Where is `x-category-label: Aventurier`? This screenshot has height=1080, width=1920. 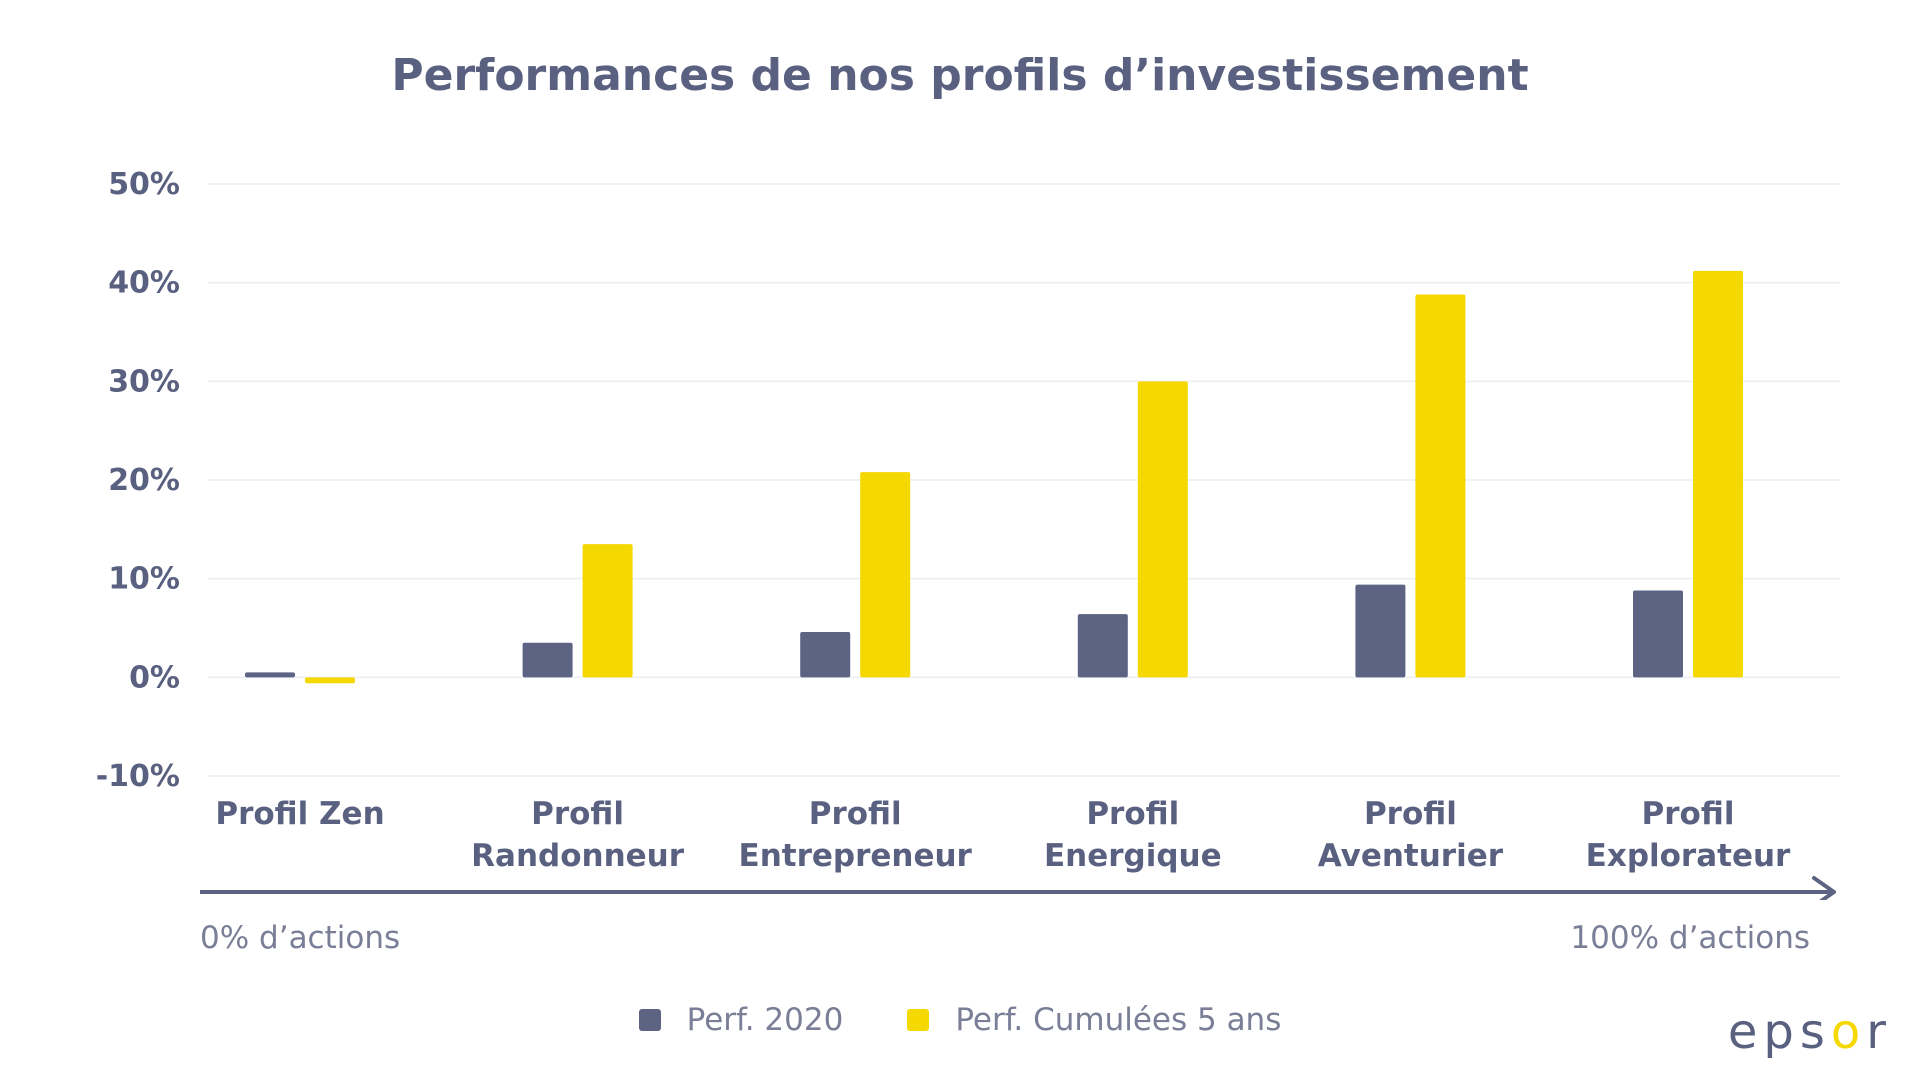 x-category-label: Aventurier is located at coordinates (1411, 856).